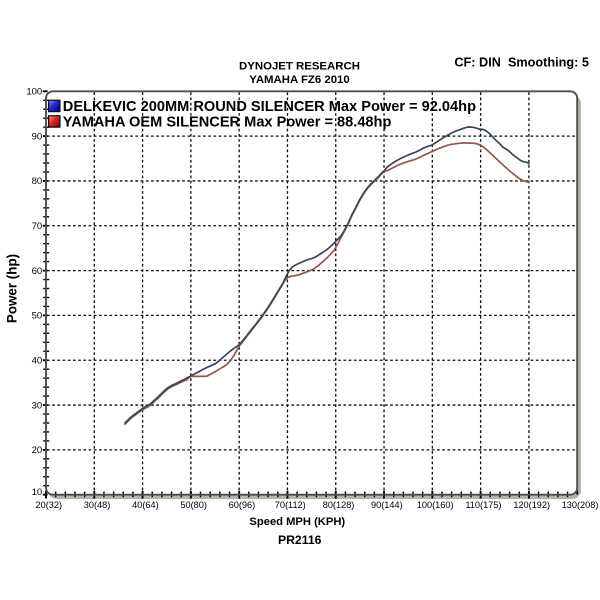 The width and height of the screenshot is (600, 600). What do you see at coordinates (299, 80) in the screenshot?
I see `svg-text: YAMAHA FZ6 2010` at bounding box center [299, 80].